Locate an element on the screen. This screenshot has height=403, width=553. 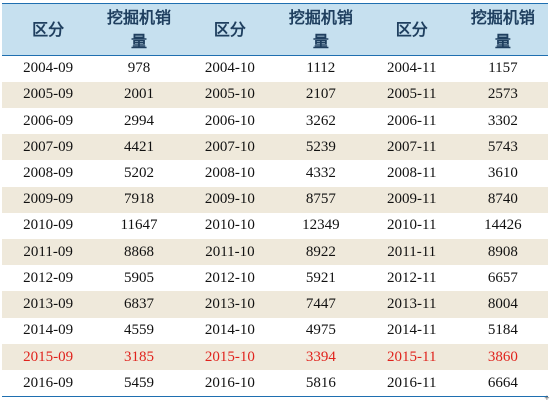
sales-cell: 5743 is located at coordinates (502, 147).